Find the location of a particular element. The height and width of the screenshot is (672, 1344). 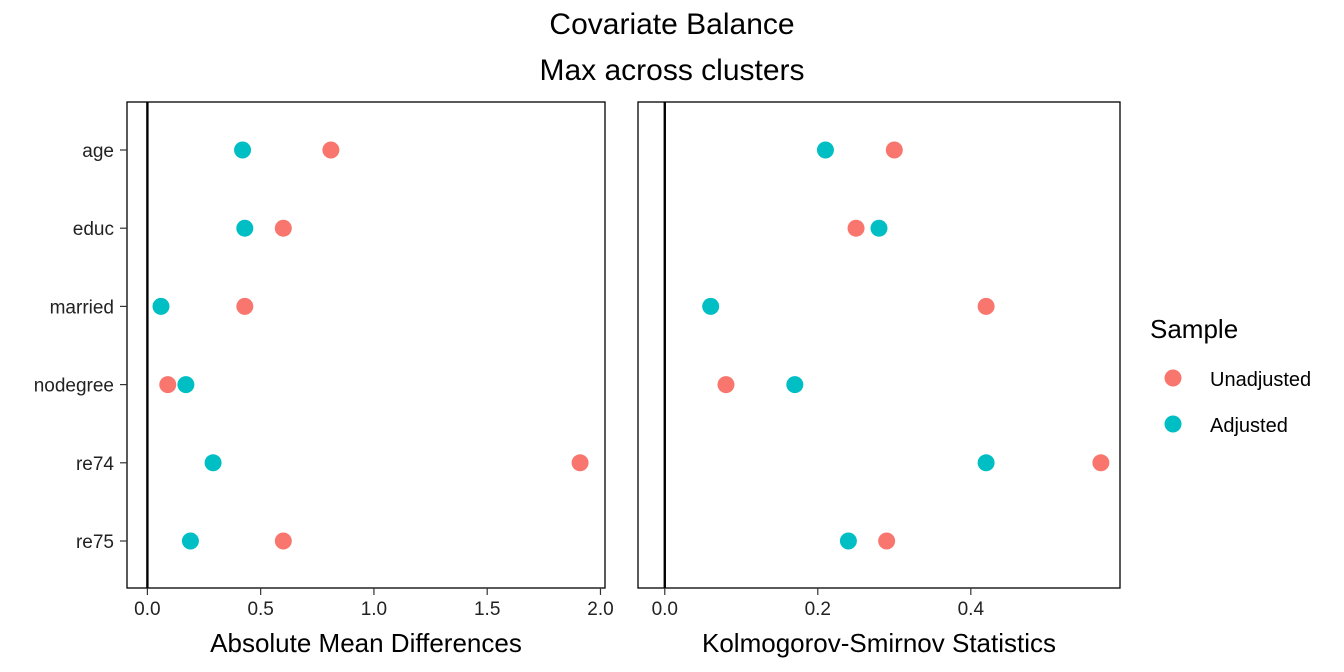

x-tick-label: 0.5 is located at coordinates (260, 609).